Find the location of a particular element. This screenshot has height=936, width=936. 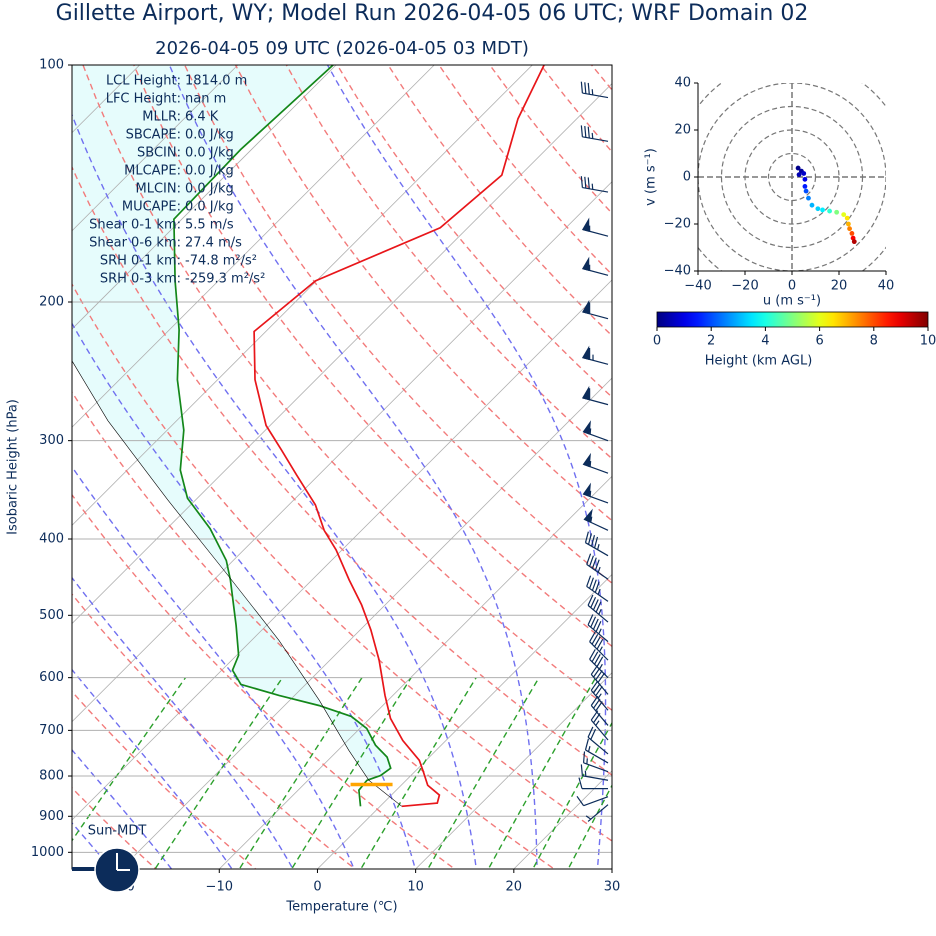

x-tick-label: −40 is located at coordinates (697, 286).